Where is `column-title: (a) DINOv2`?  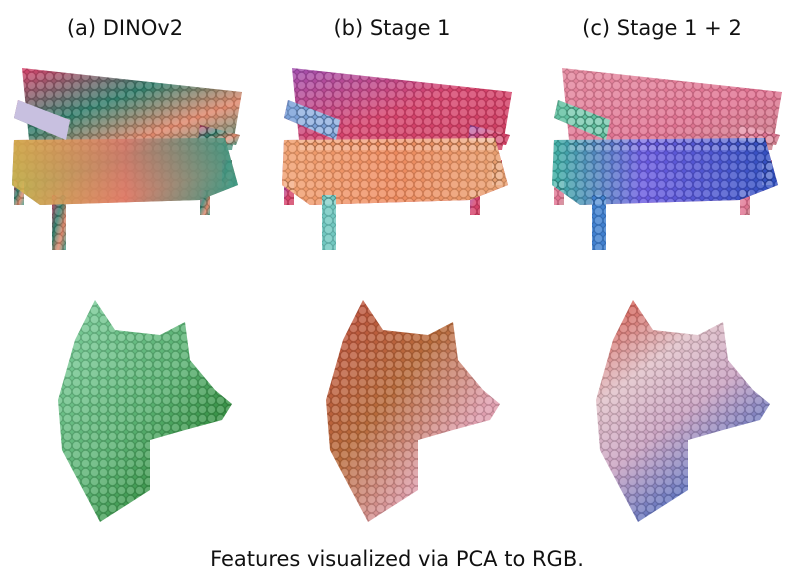 column-title: (a) DINOv2 is located at coordinates (125, 28).